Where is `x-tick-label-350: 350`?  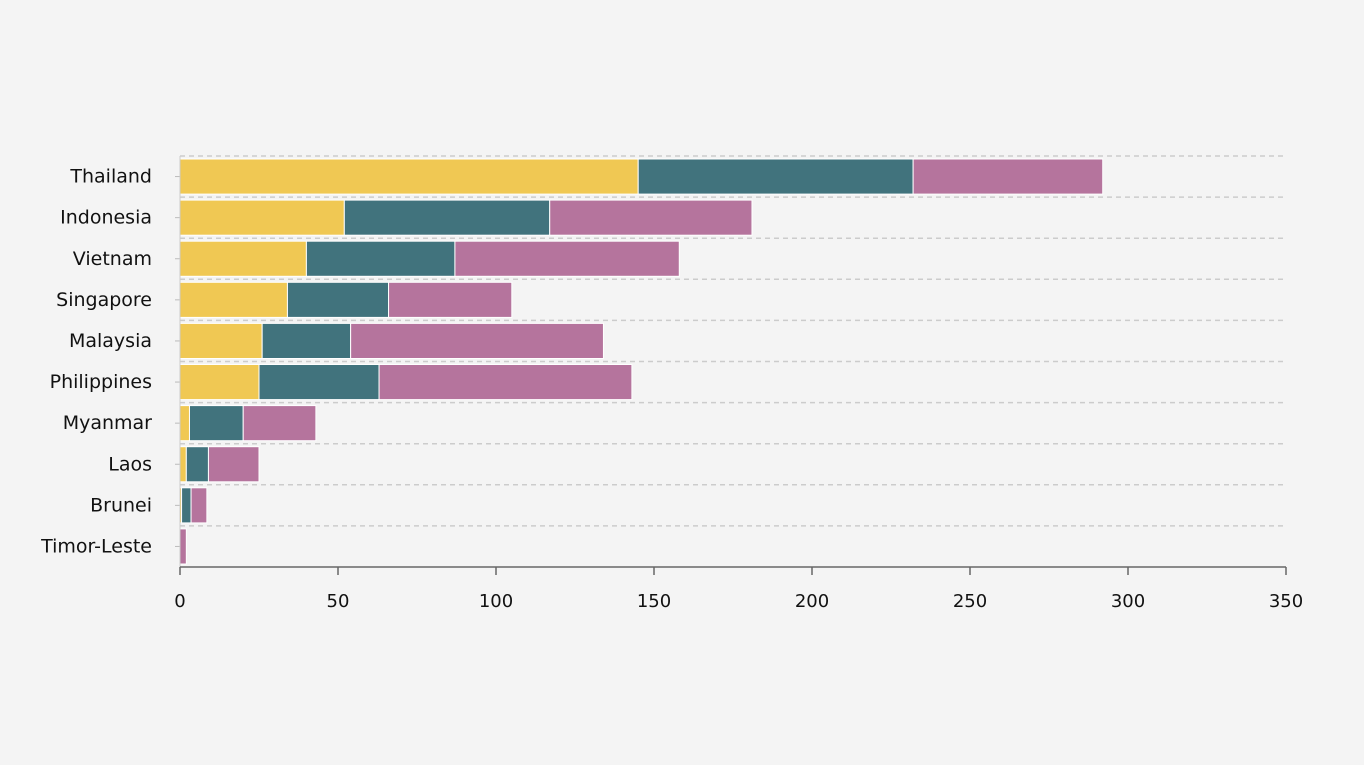 x-tick-label-350: 350 is located at coordinates (1286, 601).